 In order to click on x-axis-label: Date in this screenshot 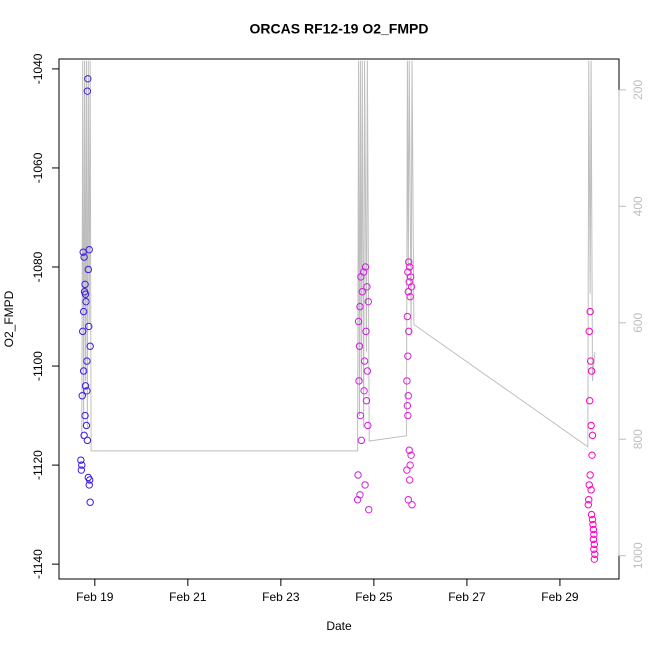, I will do `click(339, 626)`.